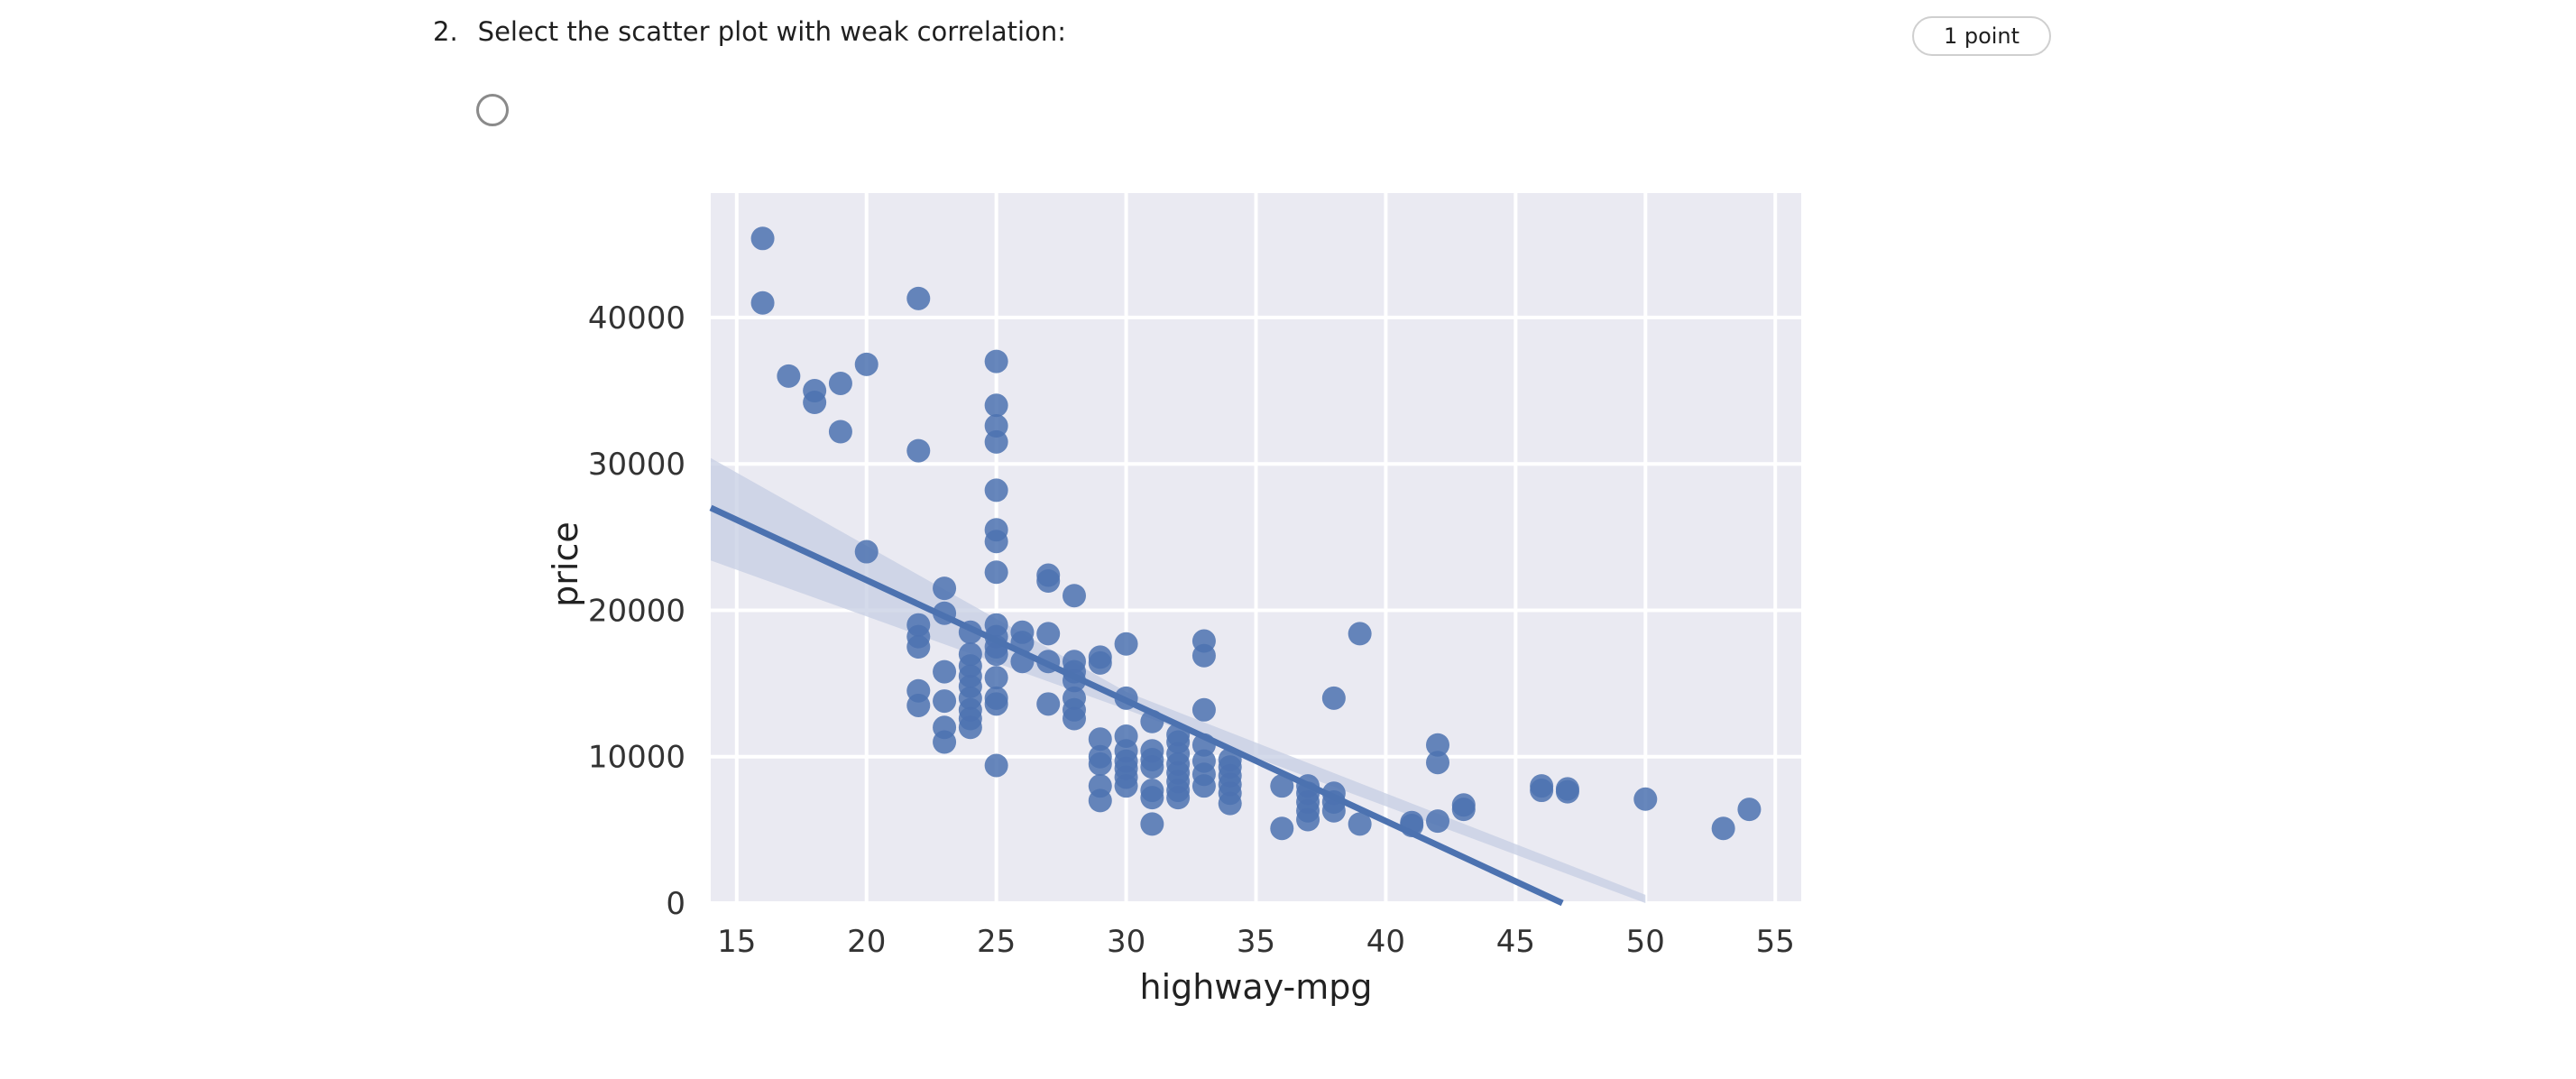 This screenshot has height=1079, width=2576. I want to click on y-tick-label: 20000, so click(636, 611).